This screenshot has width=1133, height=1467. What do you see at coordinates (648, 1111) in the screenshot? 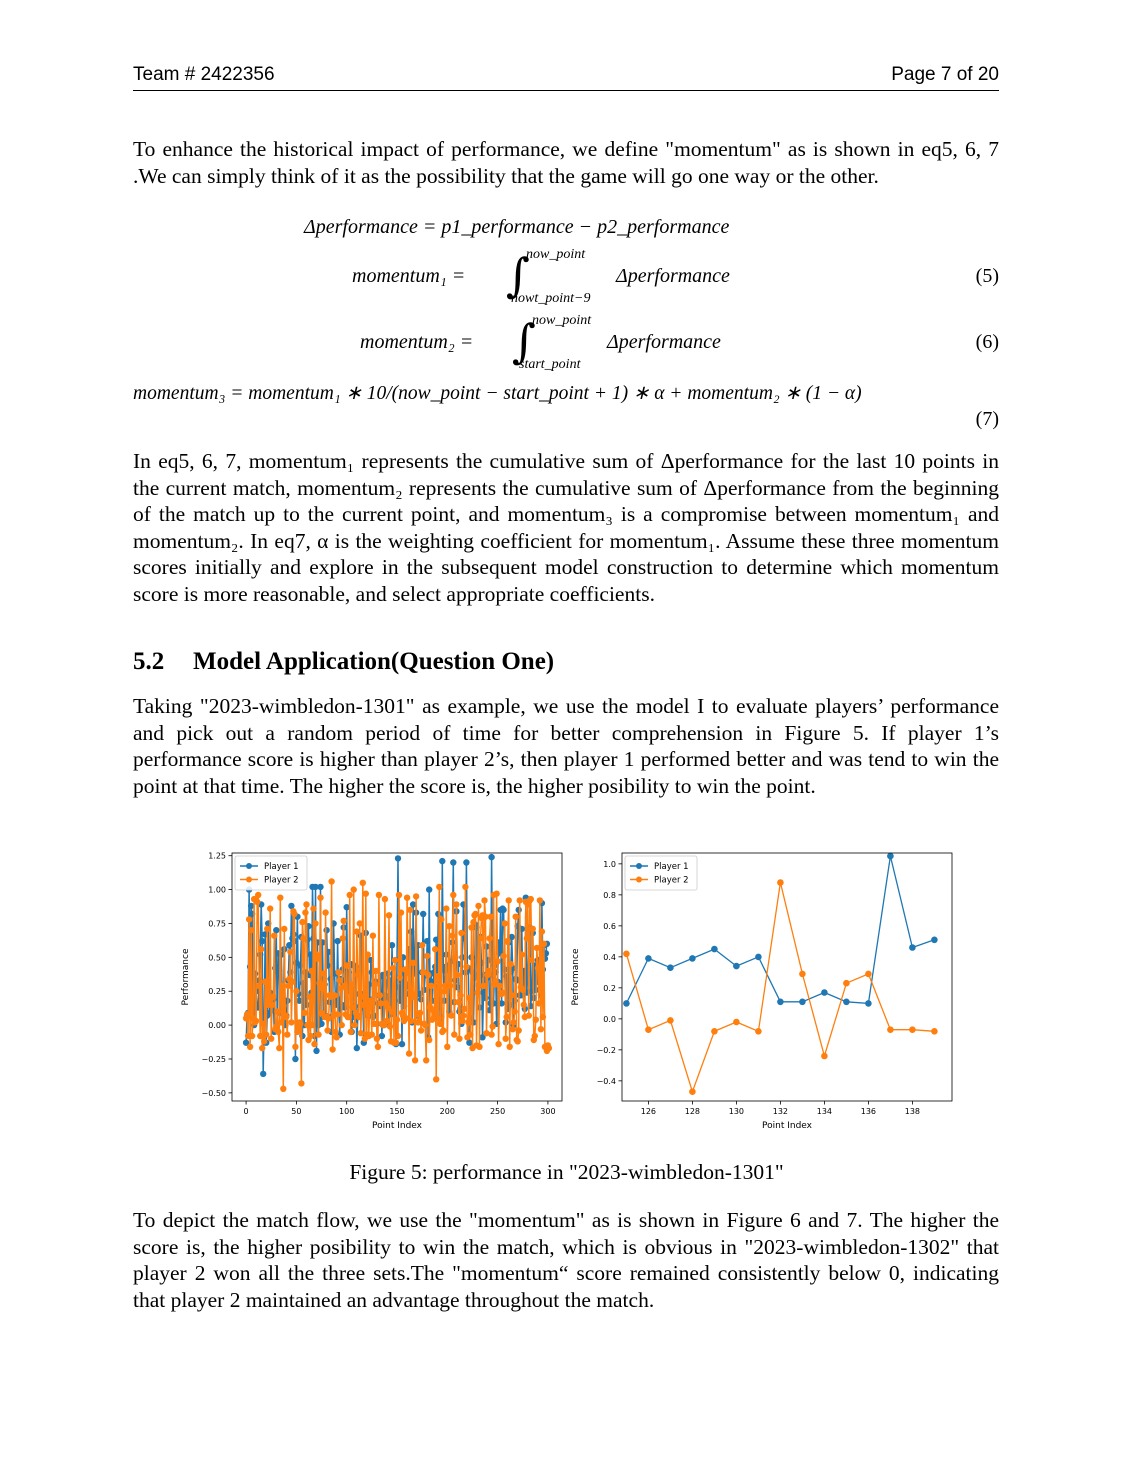
I see `x-tick-label: 126` at bounding box center [648, 1111].